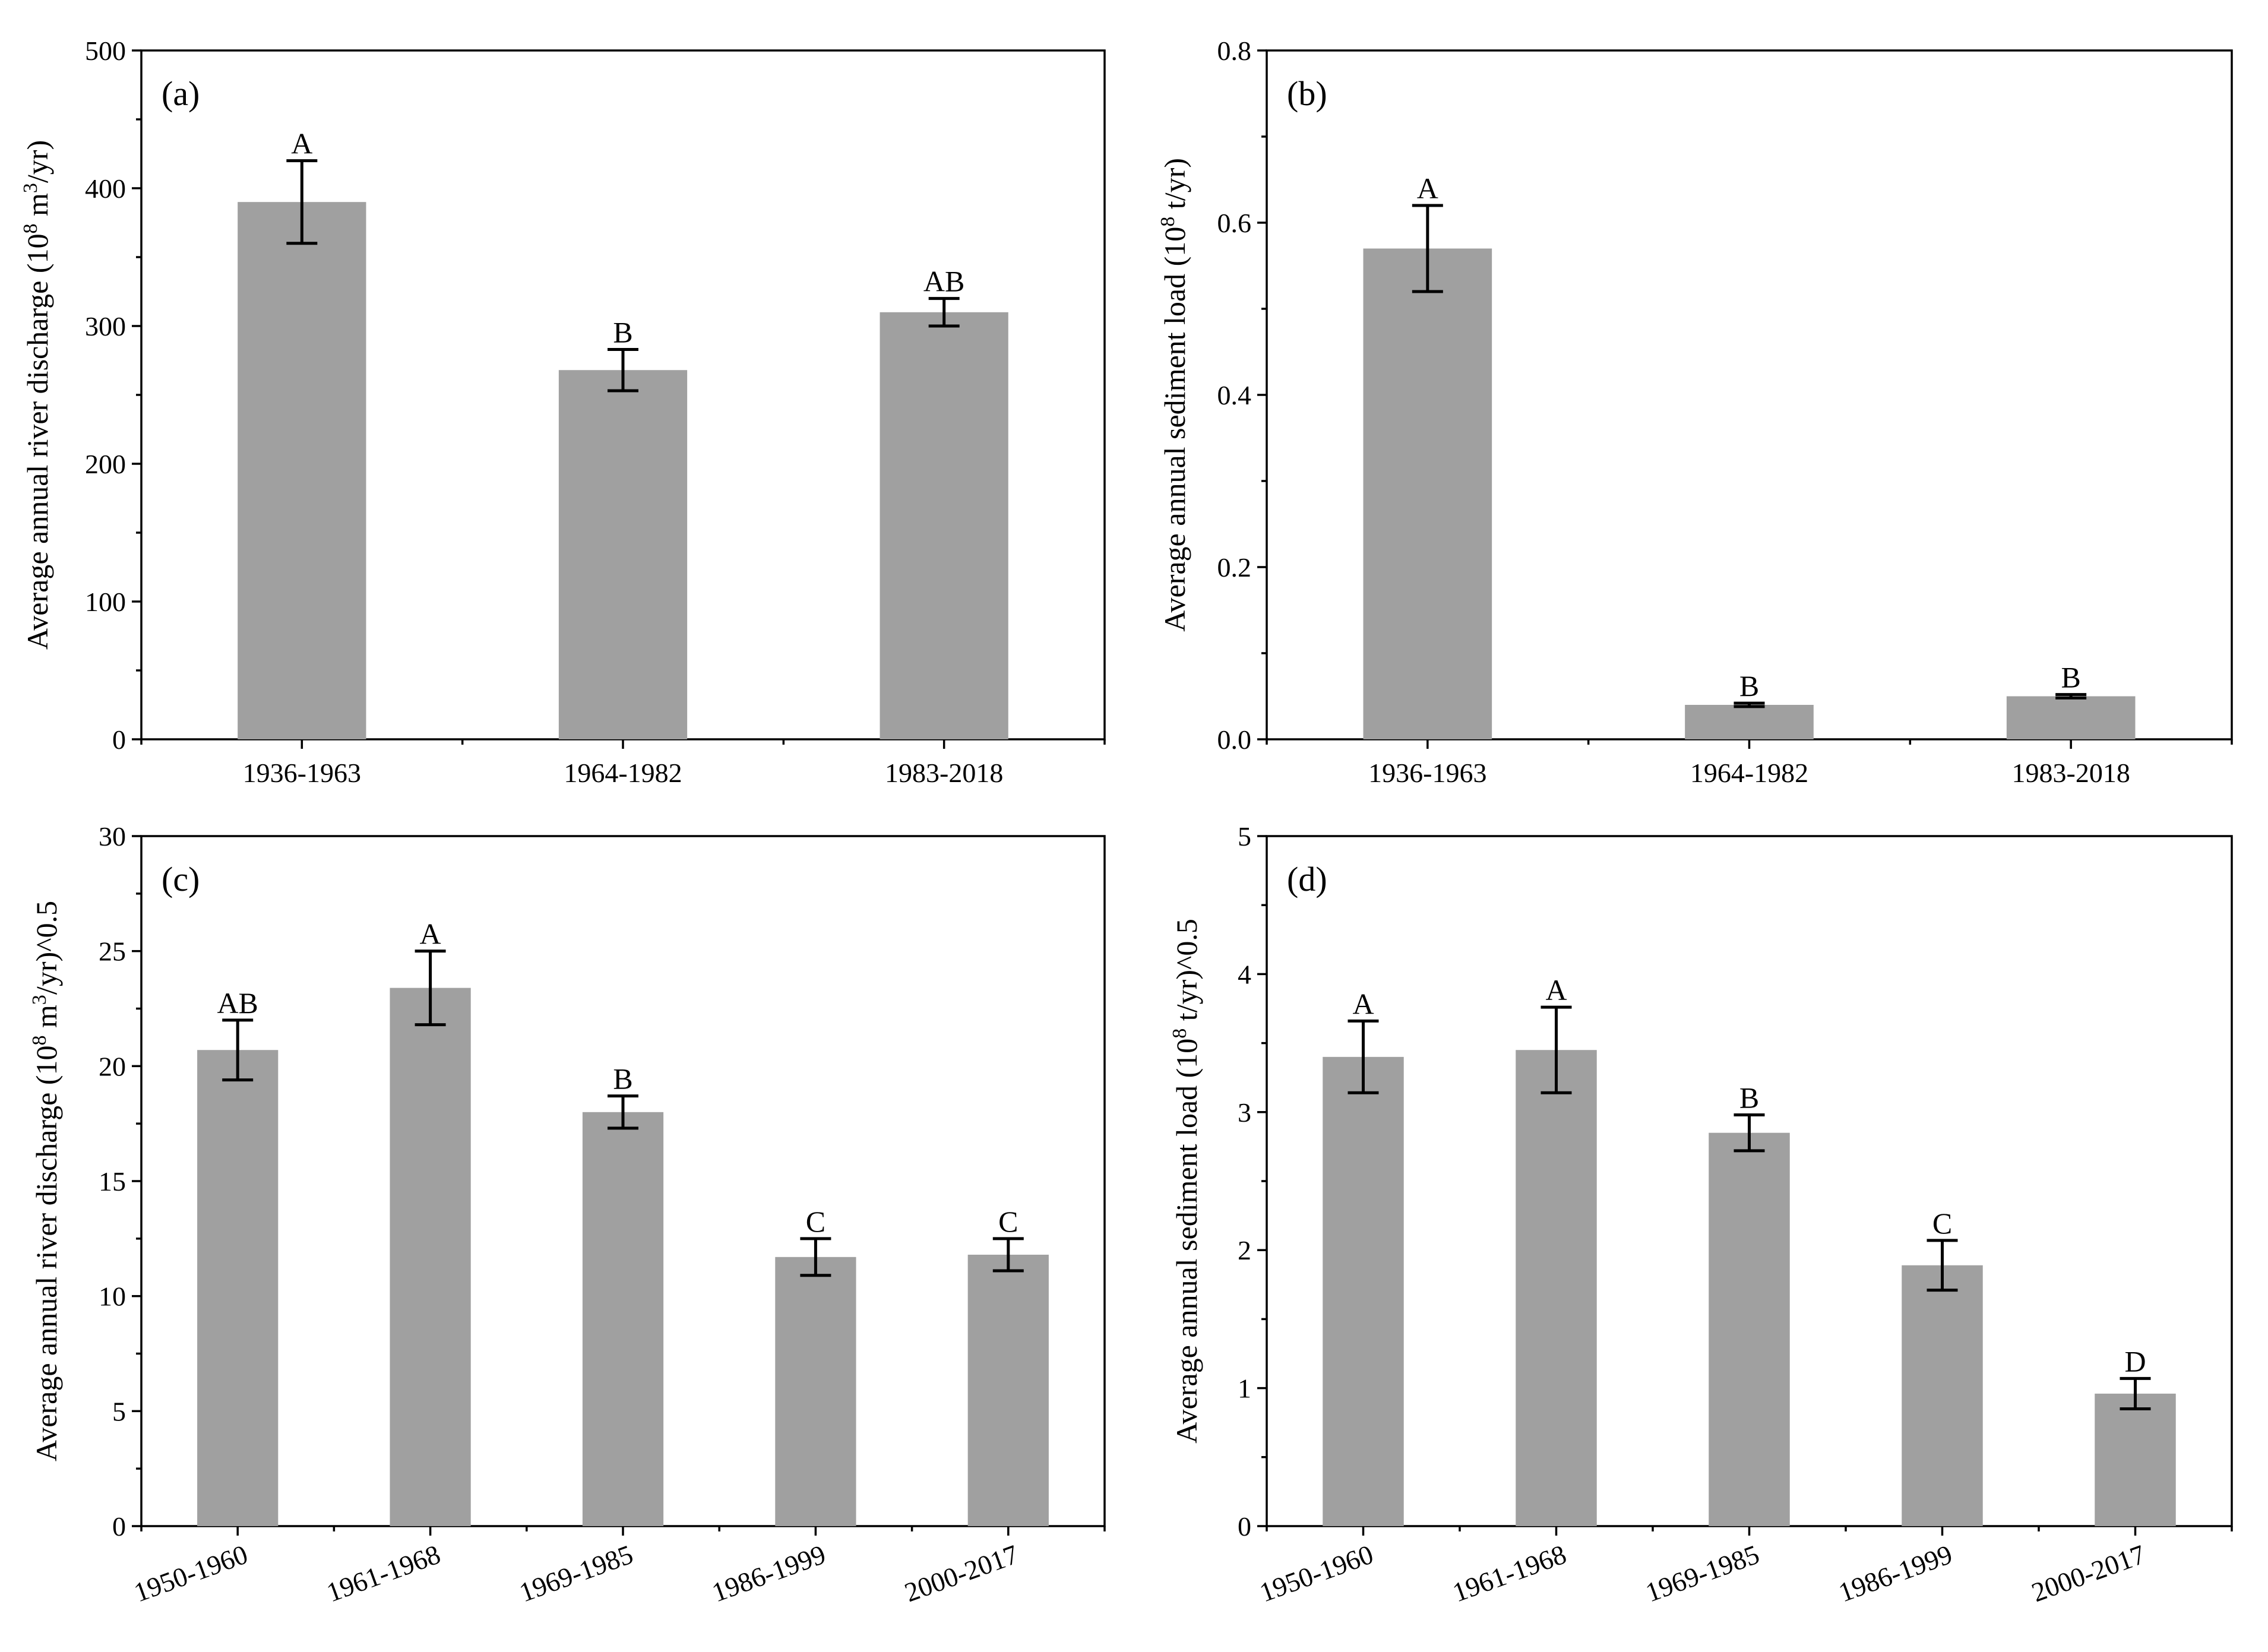 The image size is (2268, 1652). Describe the element at coordinates (181, 93) in the screenshot. I see `panel-label: (a)` at that location.